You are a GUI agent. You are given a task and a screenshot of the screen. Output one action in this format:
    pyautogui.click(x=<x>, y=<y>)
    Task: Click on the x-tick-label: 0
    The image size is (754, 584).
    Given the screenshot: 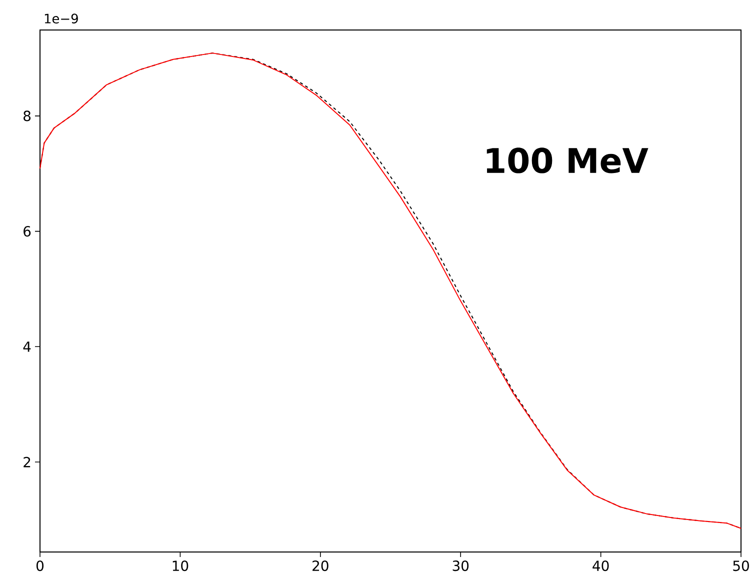 What is the action you would take?
    pyautogui.click(x=40, y=566)
    